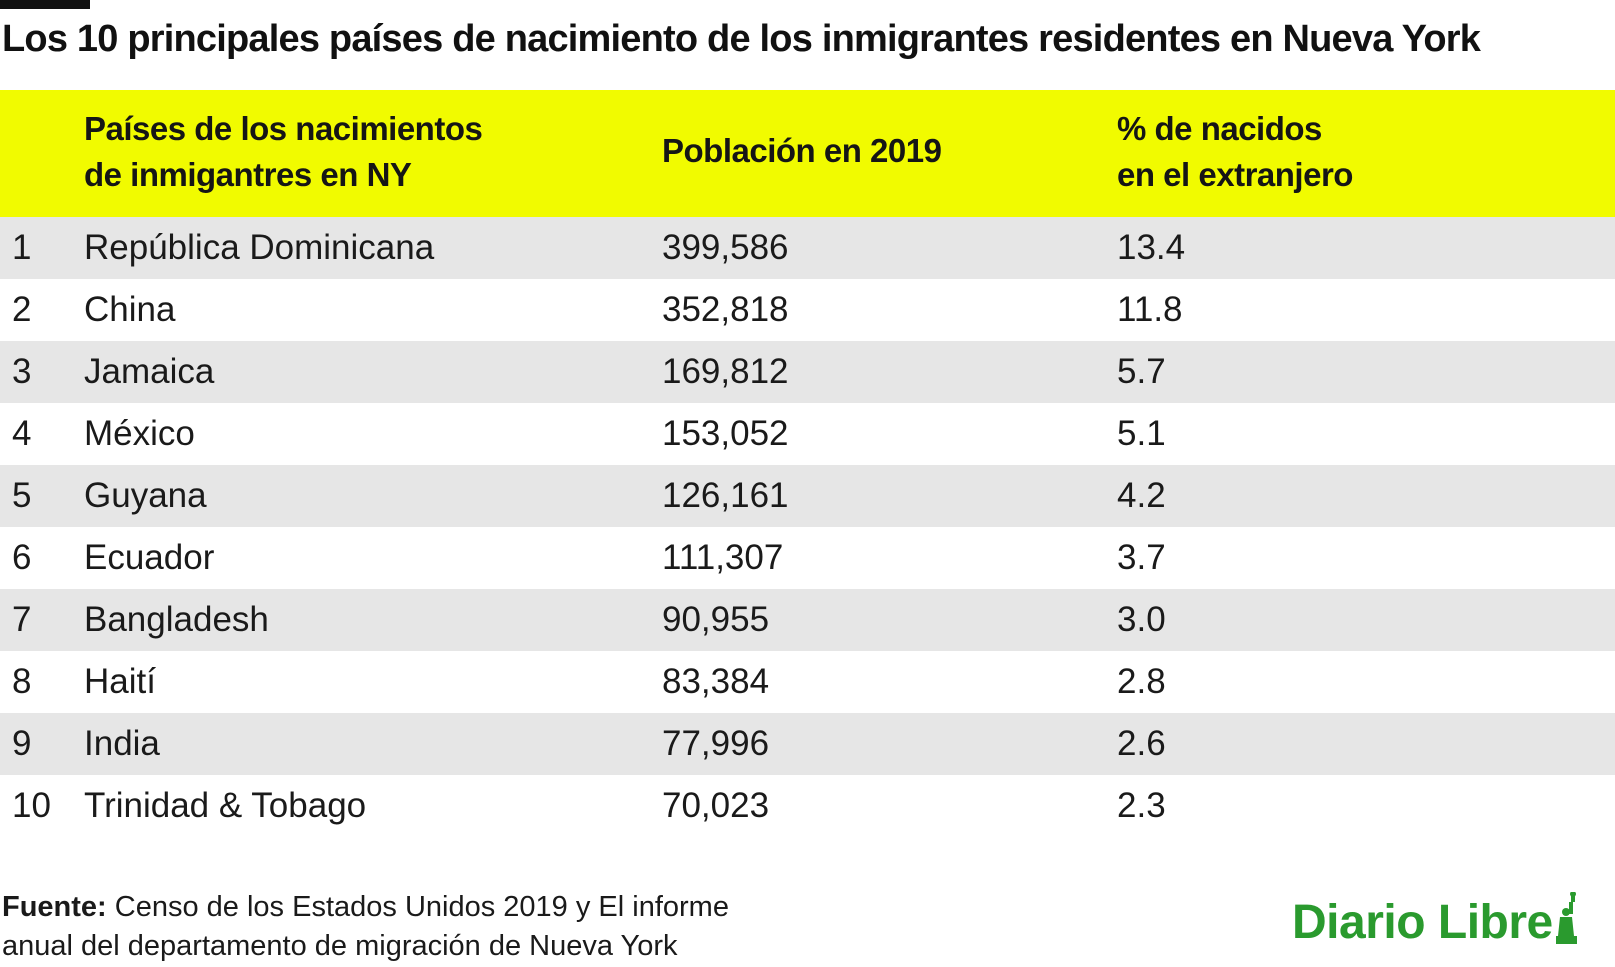 The width and height of the screenshot is (1615, 967). What do you see at coordinates (22, 495) in the screenshot?
I see `rank-cell: 5` at bounding box center [22, 495].